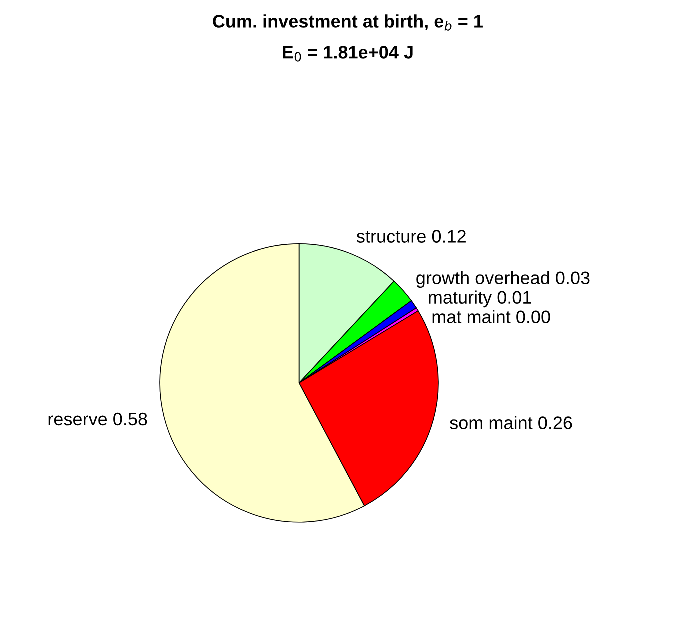 The width and height of the screenshot is (696, 618). Describe the element at coordinates (480, 299) in the screenshot. I see `slice-label: maturity 0.01` at that location.